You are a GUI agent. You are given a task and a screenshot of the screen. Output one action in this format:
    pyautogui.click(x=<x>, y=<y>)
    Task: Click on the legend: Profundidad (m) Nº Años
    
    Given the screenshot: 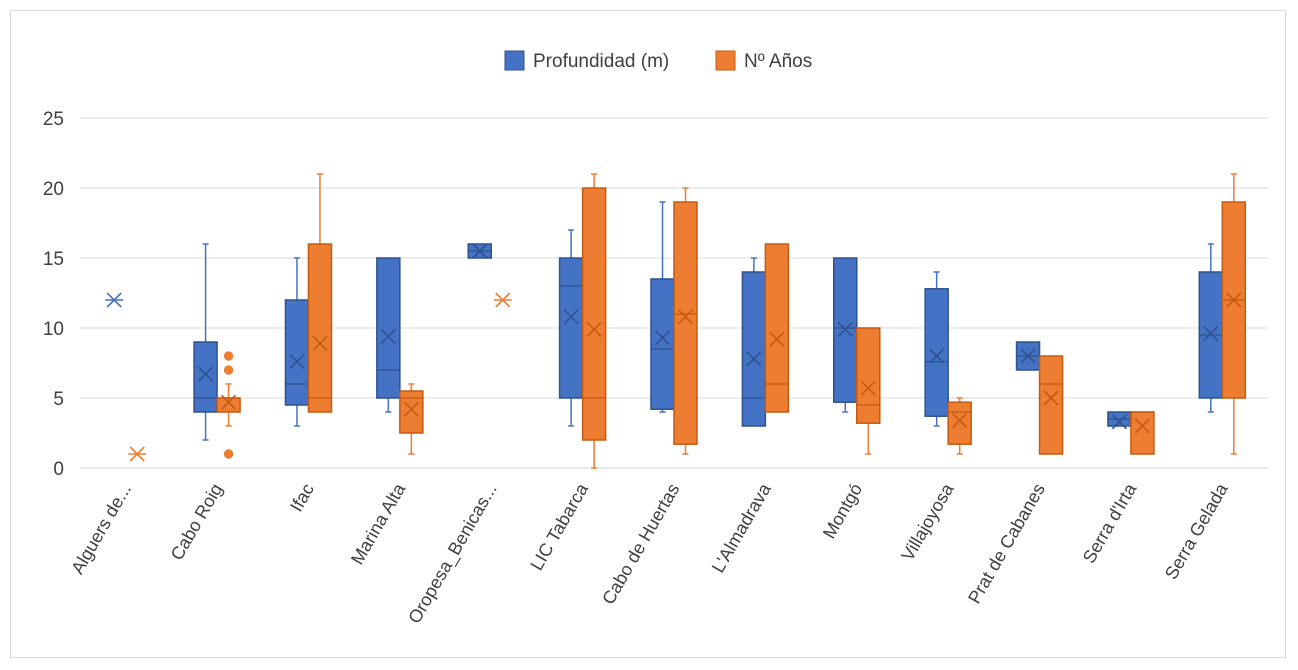 What is the action you would take?
    pyautogui.click(x=658, y=61)
    